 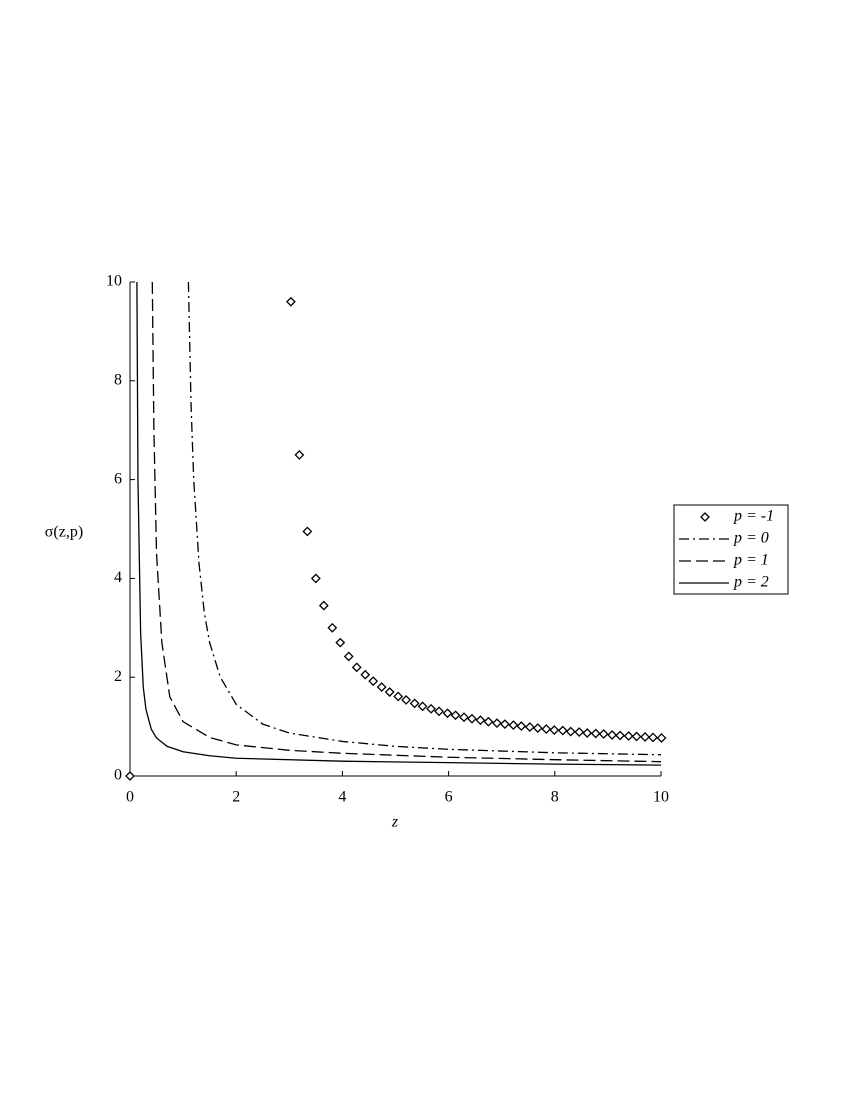 I want to click on x-tick-label: 2, so click(x=236, y=797).